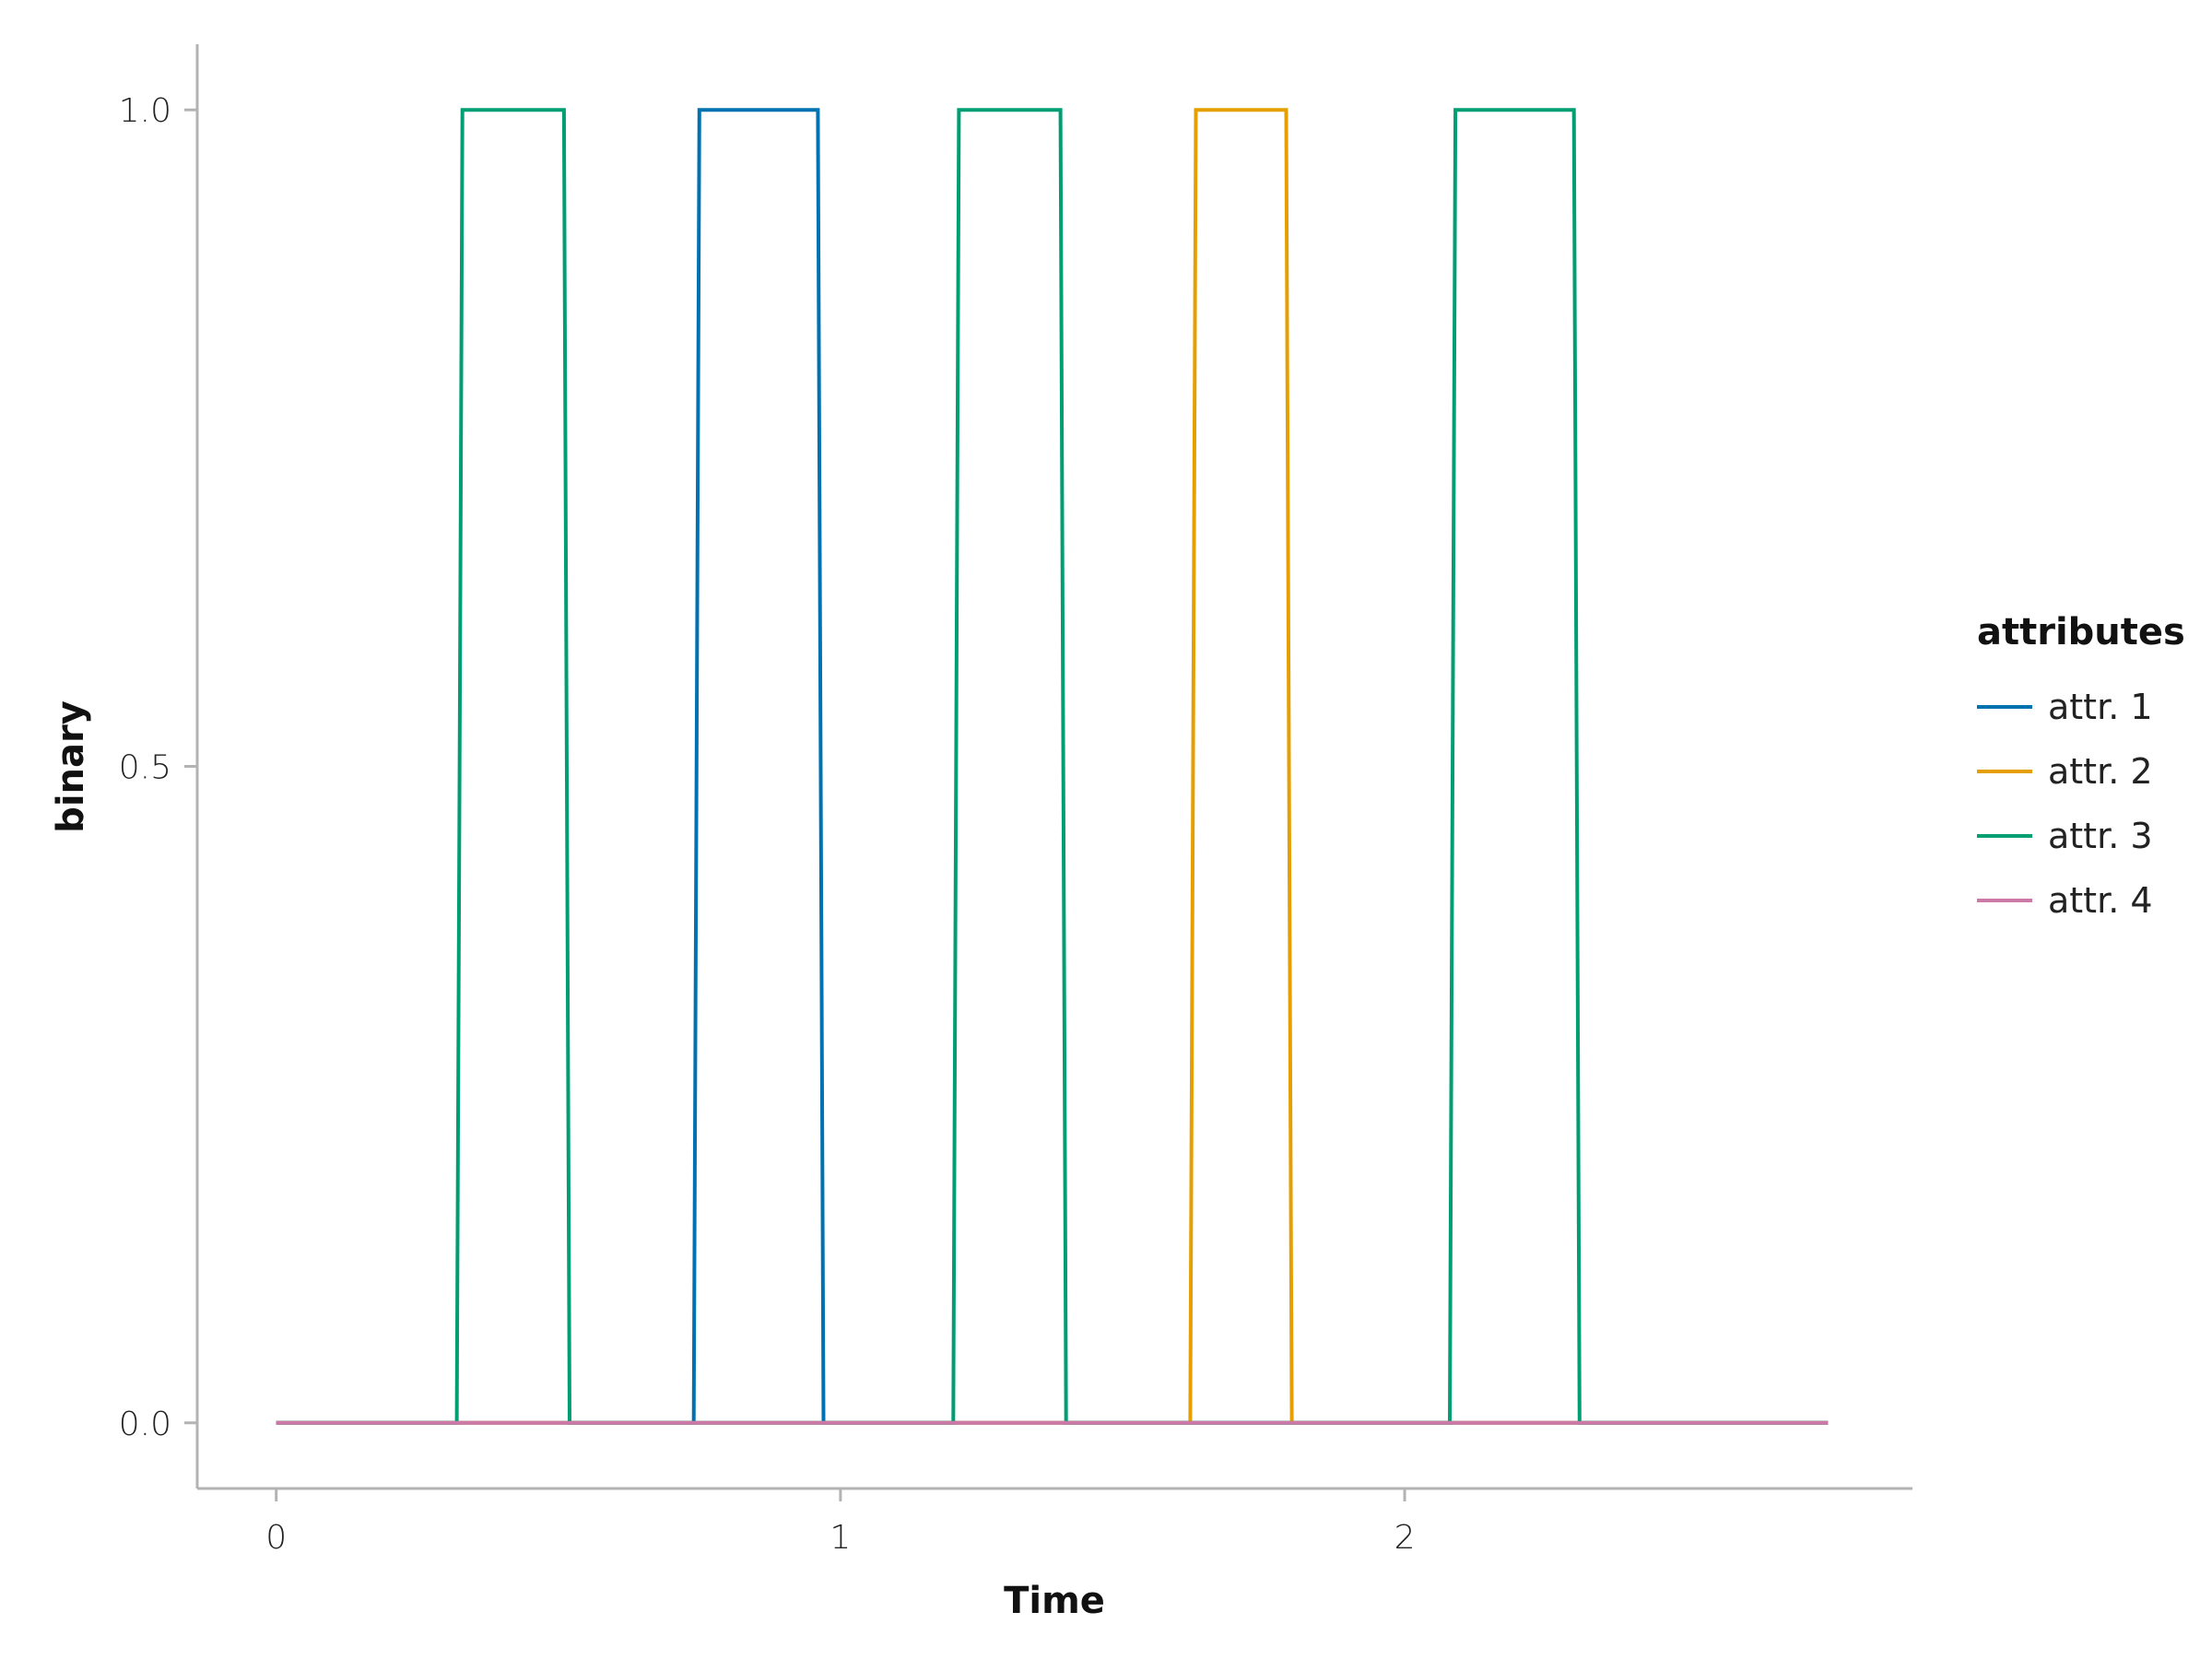 The image size is (2212, 1659). Describe the element at coordinates (145, 1424) in the screenshot. I see `y-tick-label: 0.0` at that location.